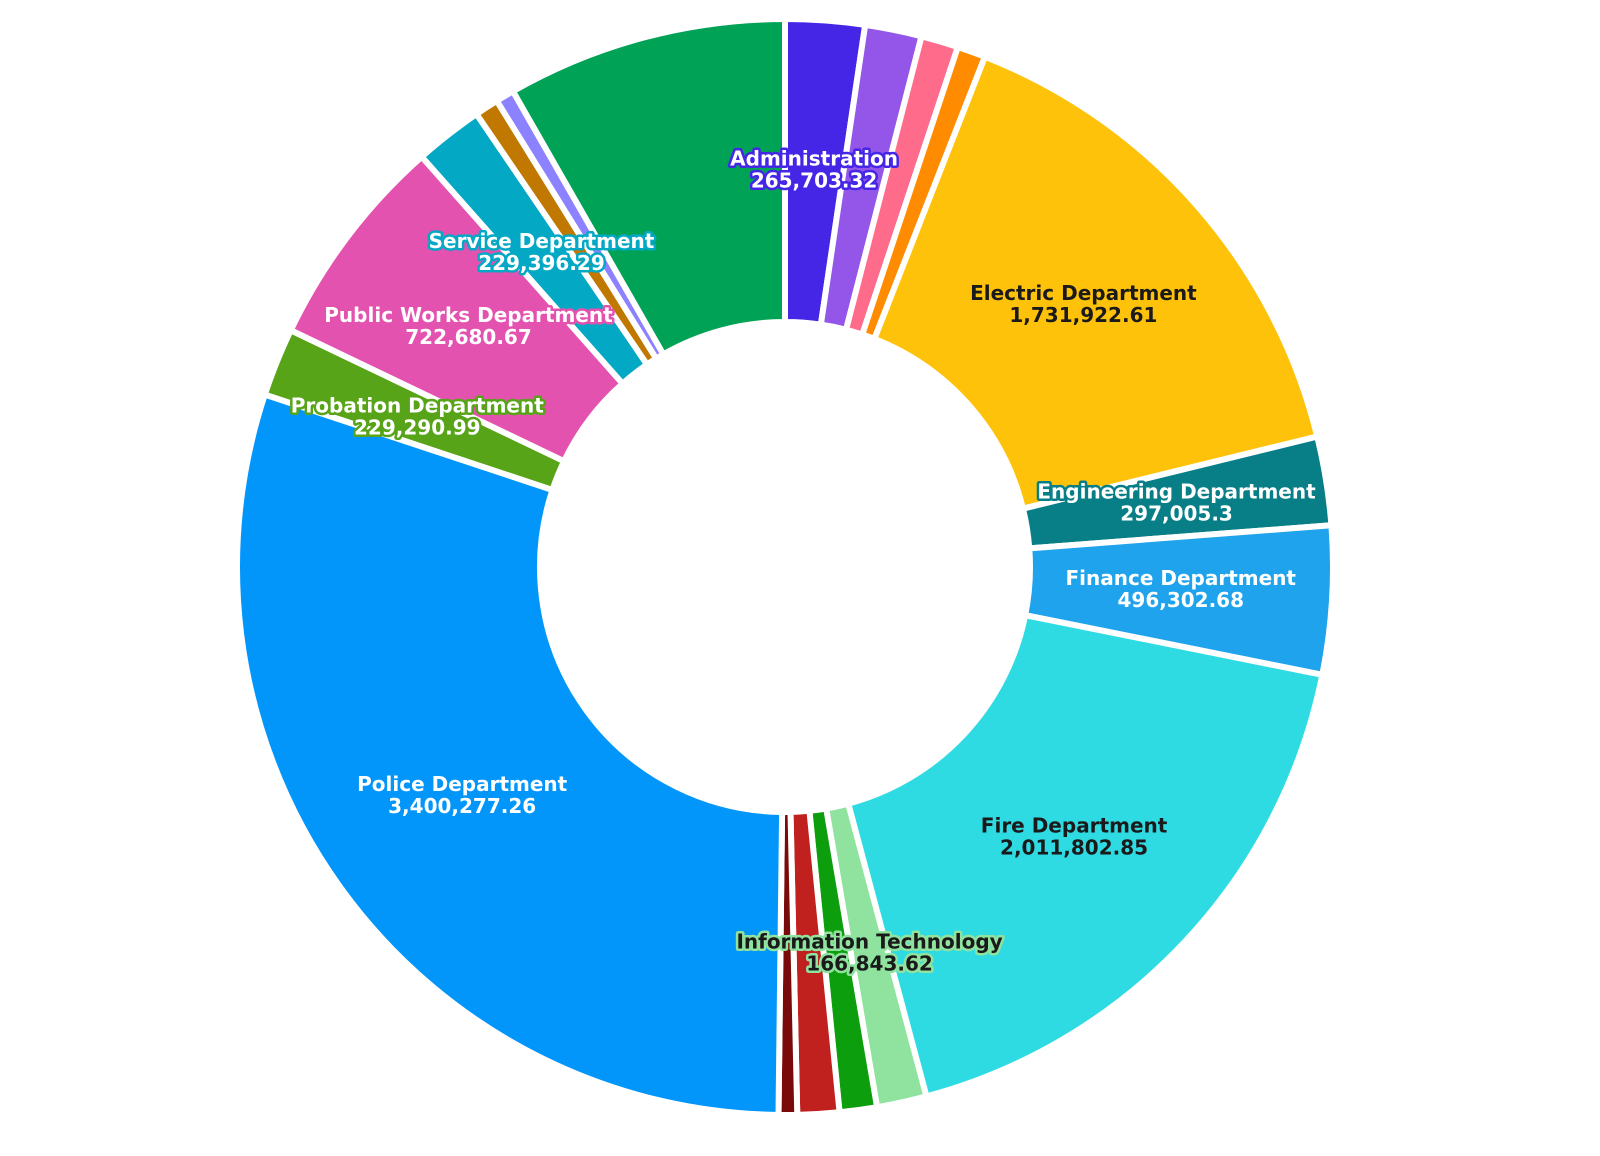 This screenshot has width=1600, height=1156. I want to click on slice-label-probation-department: Probation Department 229,290.99, so click(417, 417).